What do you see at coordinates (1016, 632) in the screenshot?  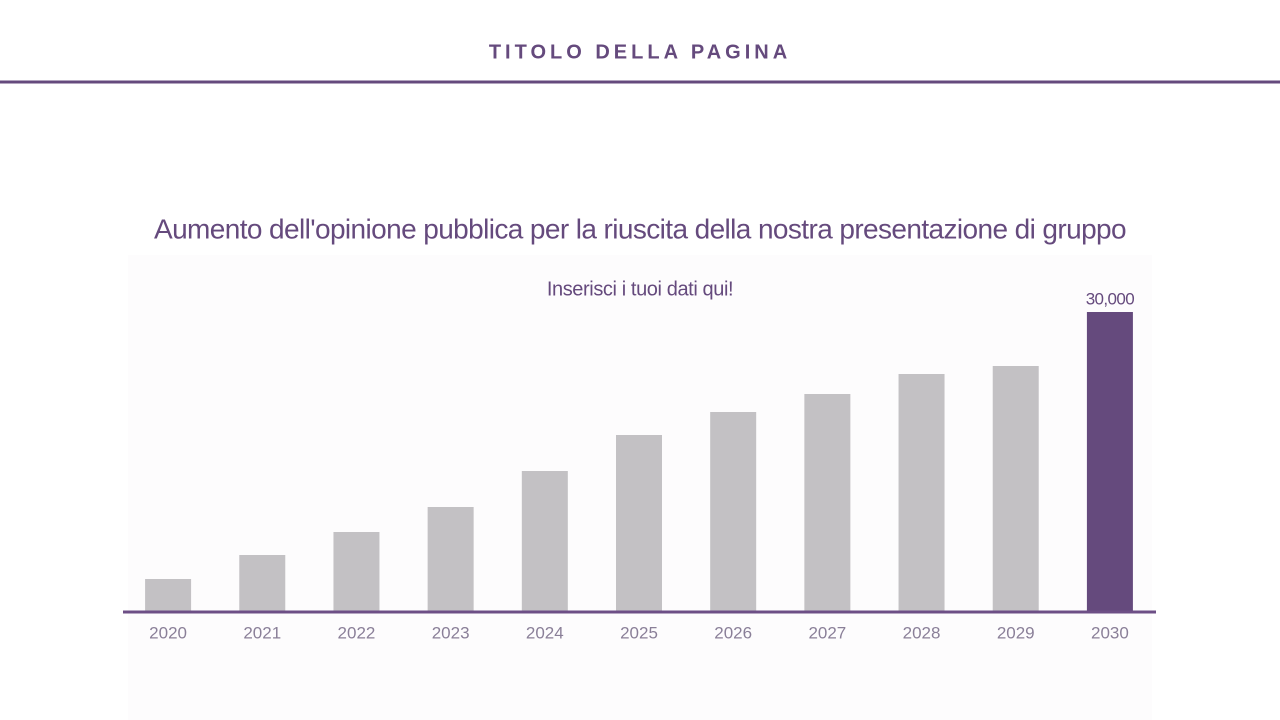 I see `x-tick-label: 2029` at bounding box center [1016, 632].